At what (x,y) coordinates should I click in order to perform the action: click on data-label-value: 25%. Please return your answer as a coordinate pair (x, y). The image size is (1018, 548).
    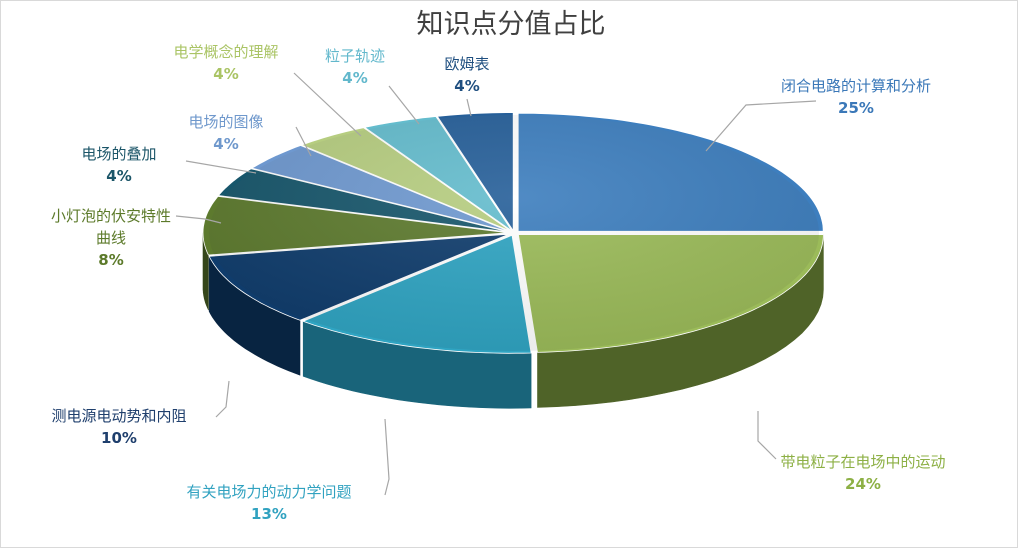
    Looking at the image, I should click on (856, 108).